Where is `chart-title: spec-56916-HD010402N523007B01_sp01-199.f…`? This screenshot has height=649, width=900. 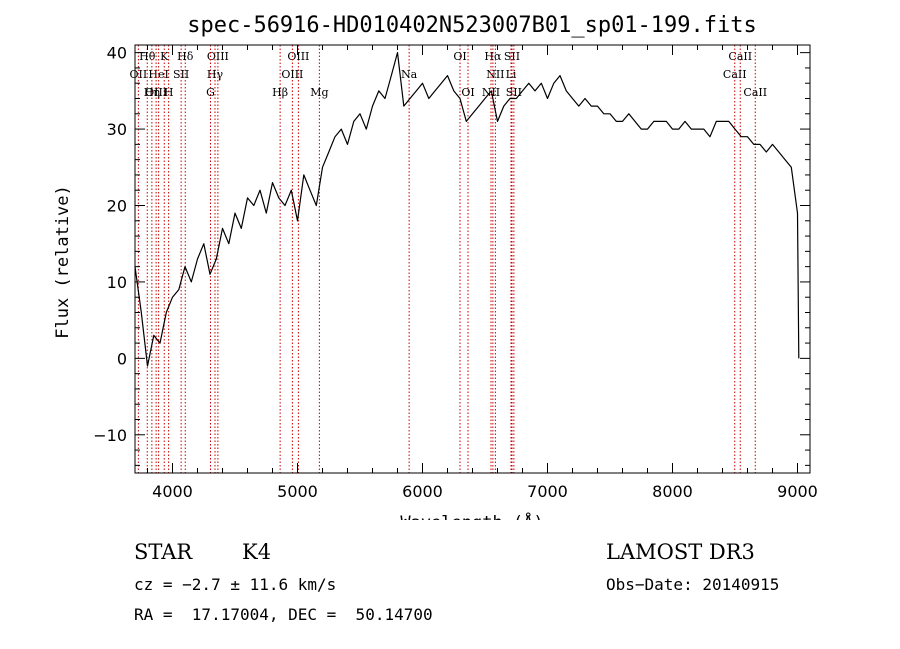
chart-title: spec-56916-HD010402N523007B01_sp01-199.f… is located at coordinates (472, 25).